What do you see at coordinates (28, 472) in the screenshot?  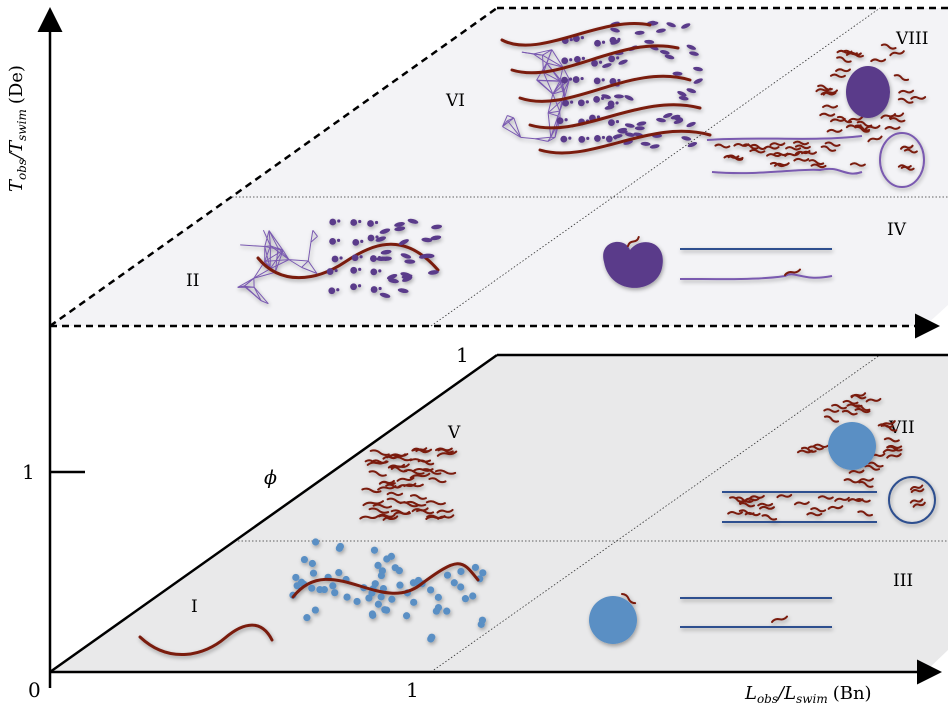 I see `y-tick-1: 1` at bounding box center [28, 472].